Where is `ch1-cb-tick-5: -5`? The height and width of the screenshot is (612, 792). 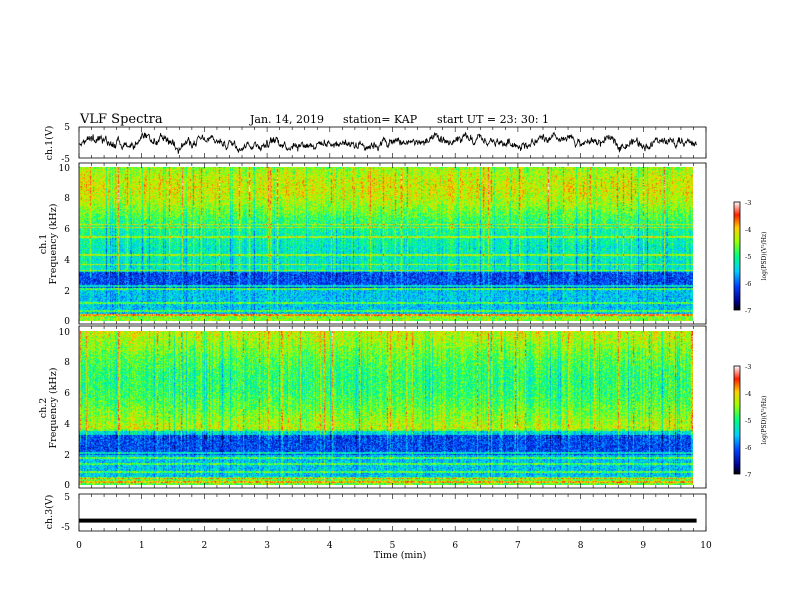 ch1-cb-tick-5: -5 is located at coordinates (748, 257).